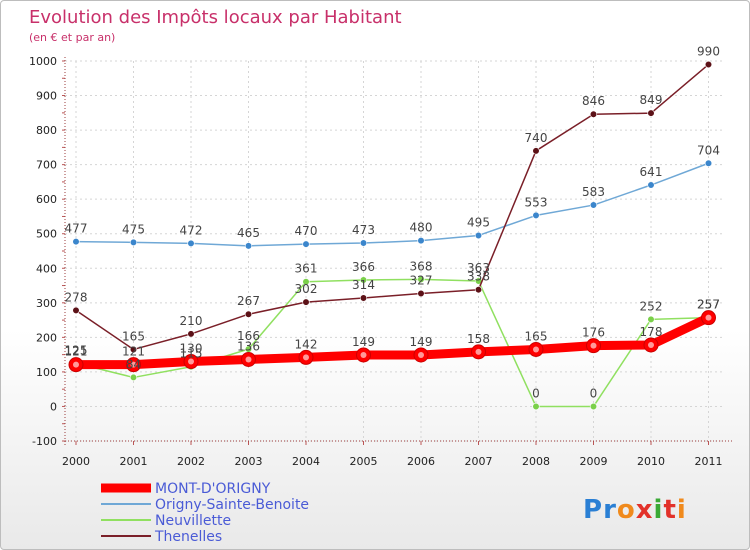 This screenshot has height=550, width=750. What do you see at coordinates (306, 231) in the screenshot?
I see `data-label: 470` at bounding box center [306, 231].